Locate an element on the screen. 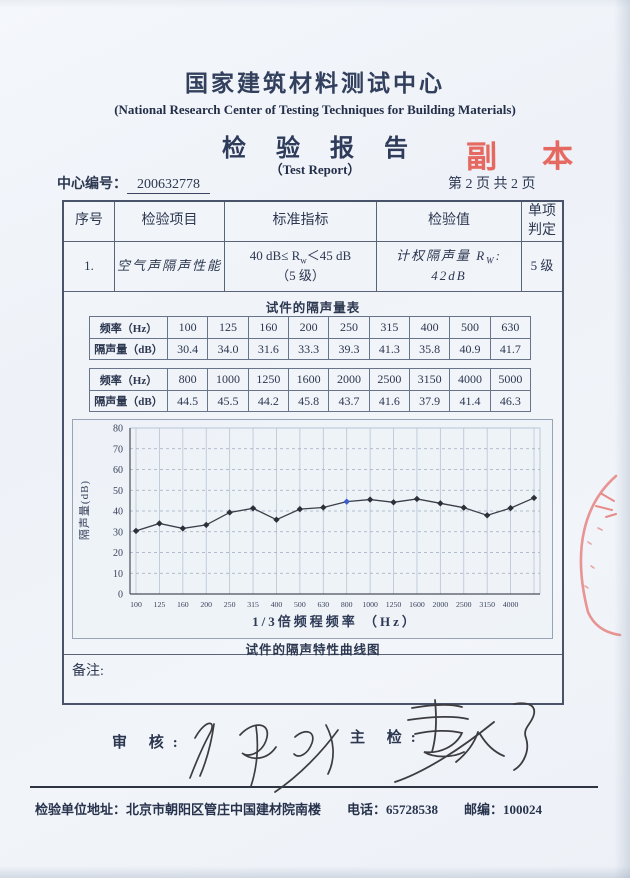 This screenshot has height=878, width=630. footer-divider is located at coordinates (314, 787).